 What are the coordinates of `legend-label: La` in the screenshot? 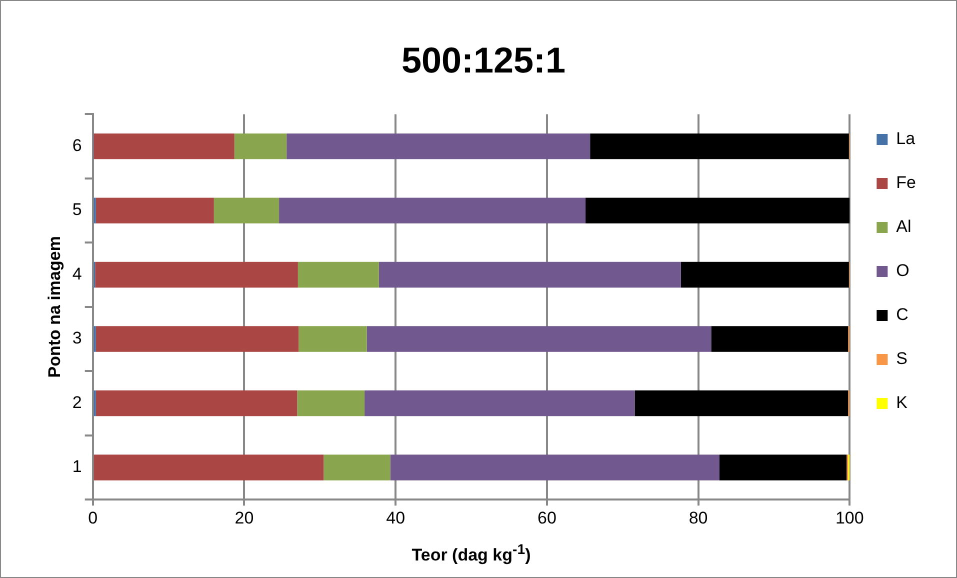 It's located at (906, 138).